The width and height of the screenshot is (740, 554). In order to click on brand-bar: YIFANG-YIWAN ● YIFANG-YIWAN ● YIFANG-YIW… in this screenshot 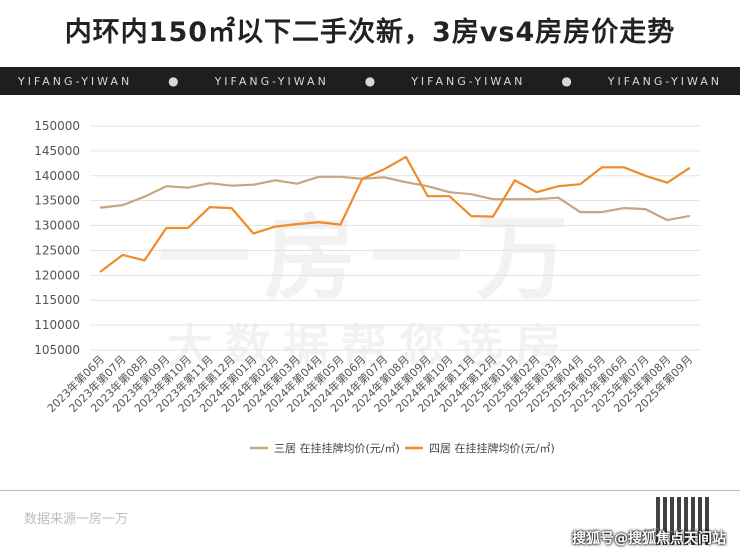, I will do `click(370, 81)`.